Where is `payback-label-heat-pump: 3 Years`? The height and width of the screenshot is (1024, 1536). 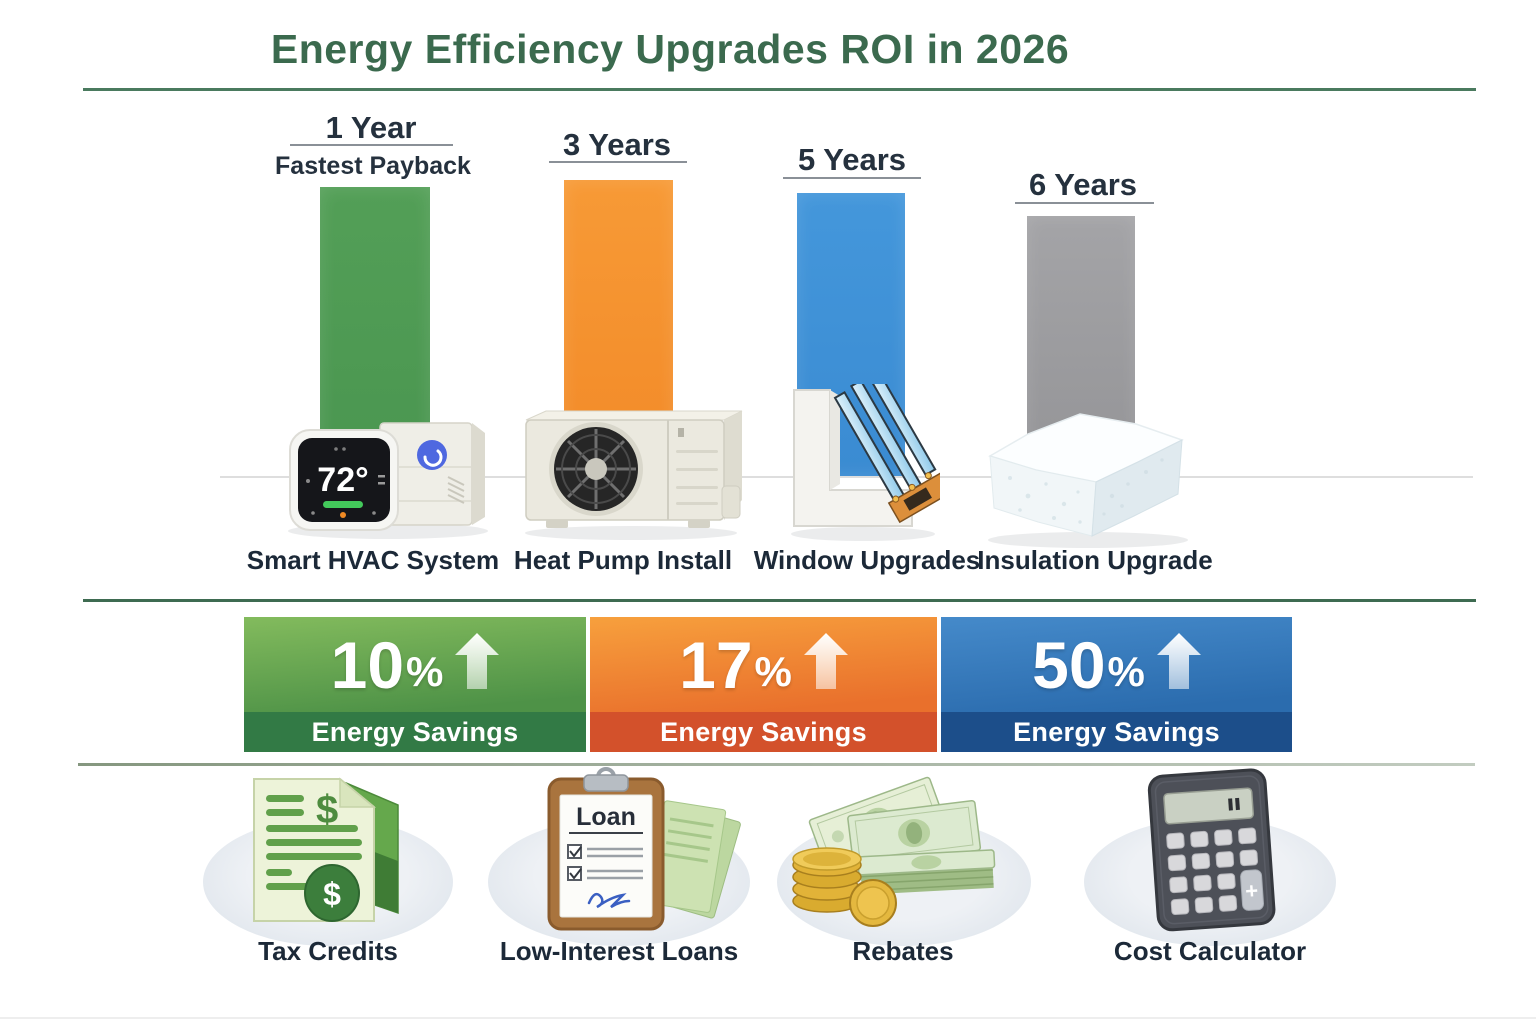 payback-label-heat-pump: 3 Years is located at coordinates (617, 144).